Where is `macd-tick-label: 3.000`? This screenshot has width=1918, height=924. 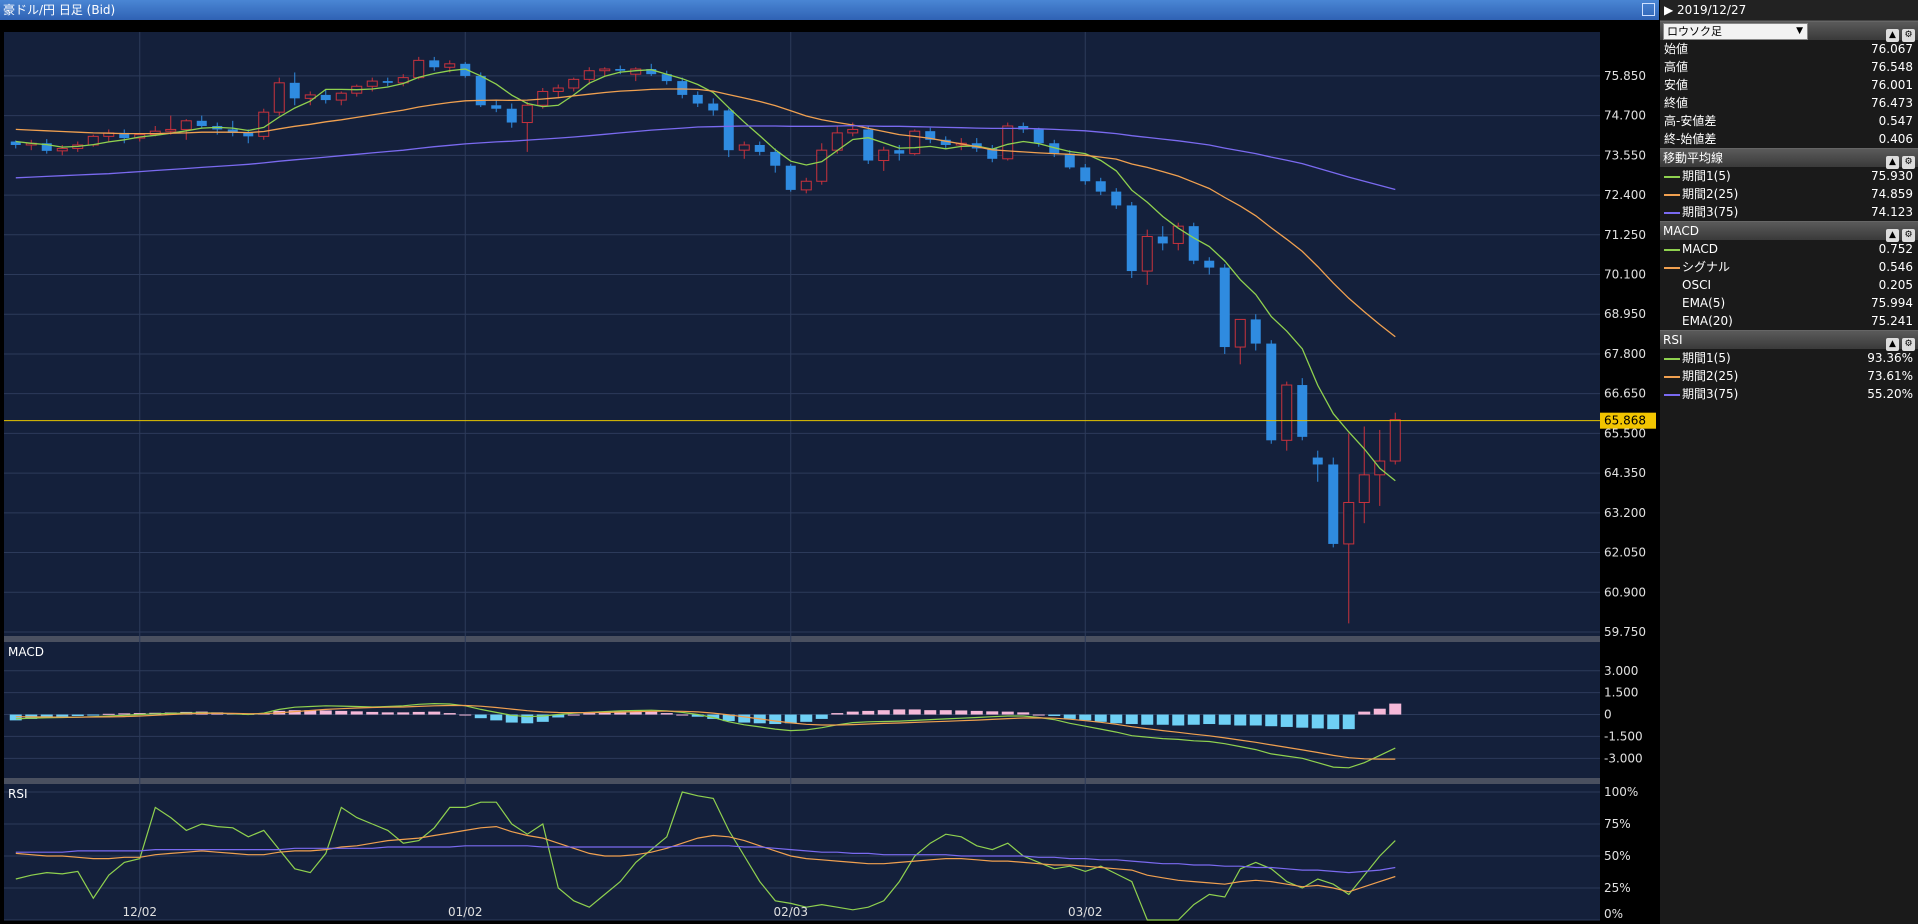 macd-tick-label: 3.000 is located at coordinates (1621, 671).